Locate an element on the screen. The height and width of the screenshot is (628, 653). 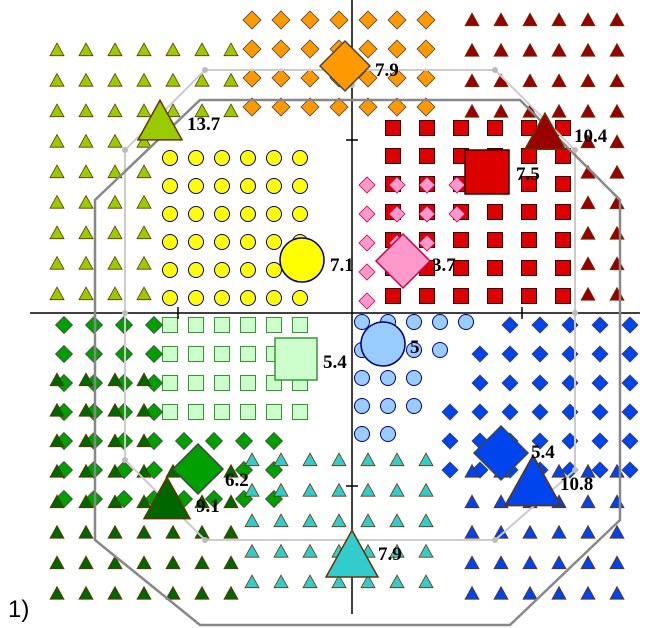
orange-diamonds-center is located at coordinates (345, 66).